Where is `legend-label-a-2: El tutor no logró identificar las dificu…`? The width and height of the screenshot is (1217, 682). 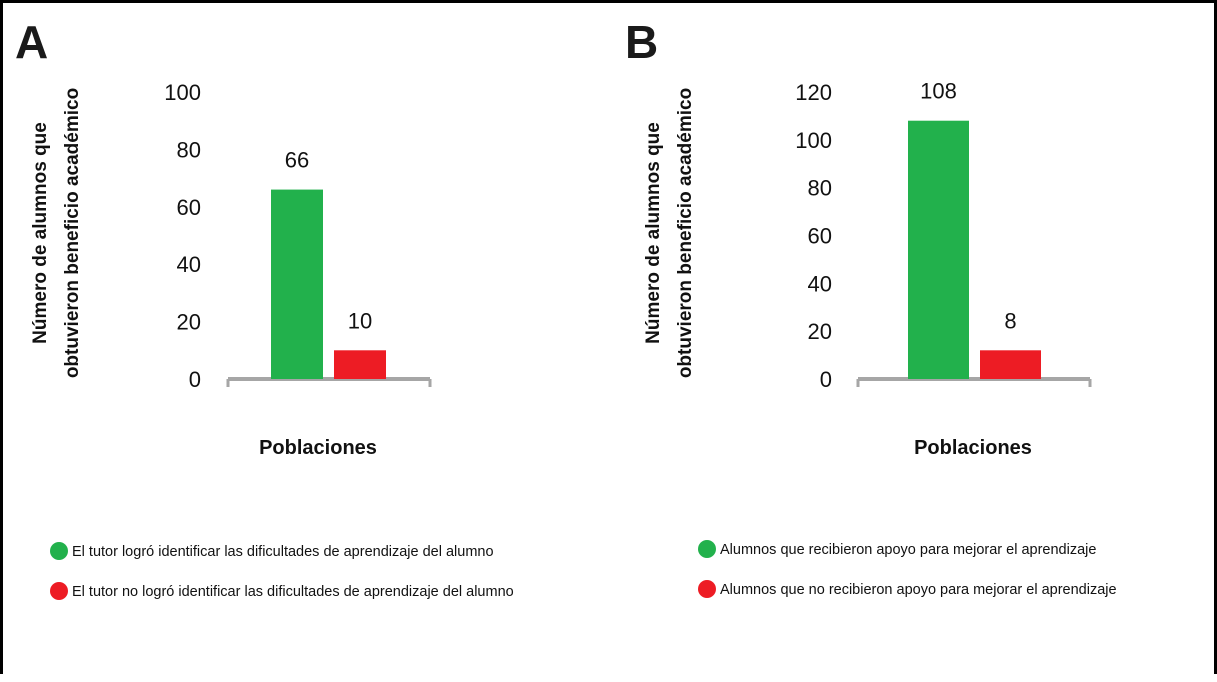 legend-label-a-2: El tutor no logró identificar las dificu… is located at coordinates (293, 592).